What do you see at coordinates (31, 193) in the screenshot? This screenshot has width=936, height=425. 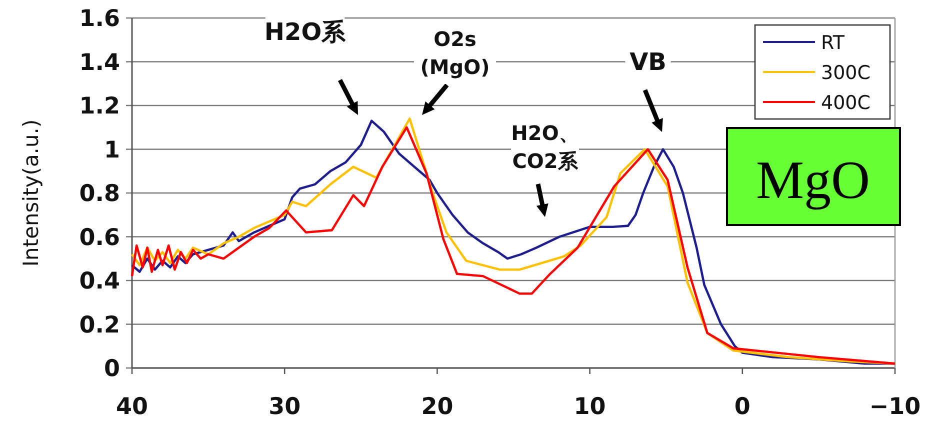 I see `y-axis-title: Intensity(a.u.)` at bounding box center [31, 193].